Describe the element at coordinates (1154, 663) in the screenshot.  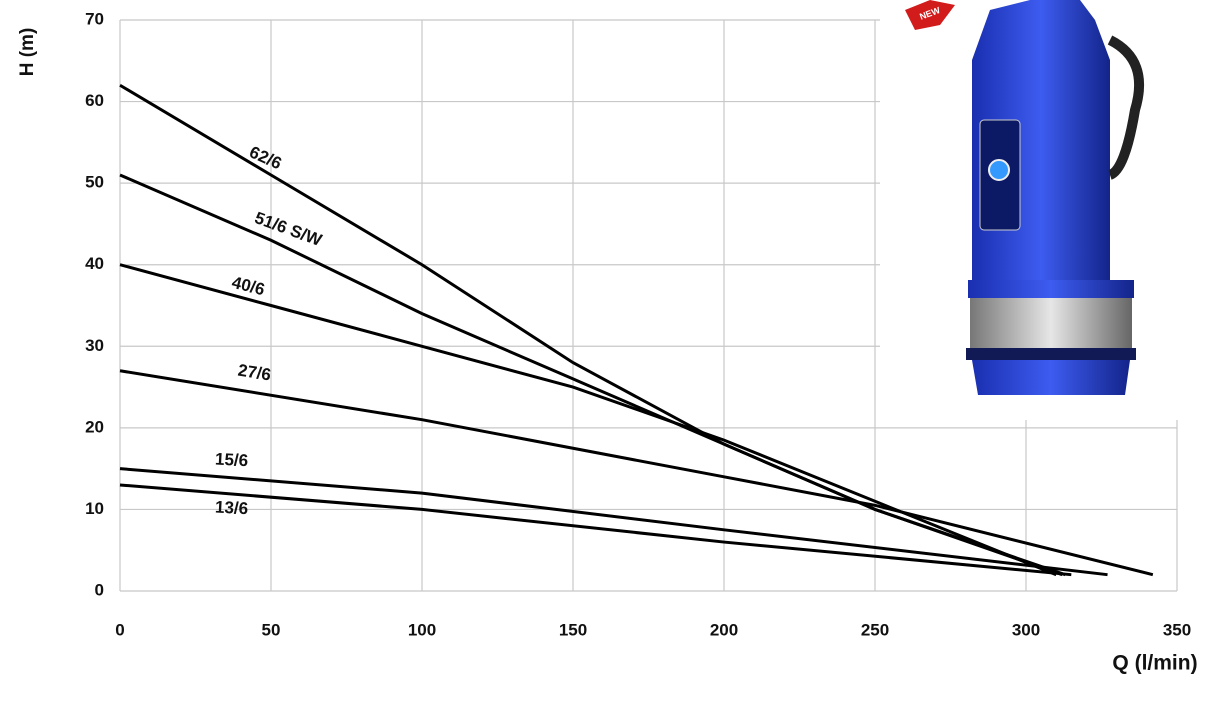
I see `x-axis-title: Q (l/min)` at that location.